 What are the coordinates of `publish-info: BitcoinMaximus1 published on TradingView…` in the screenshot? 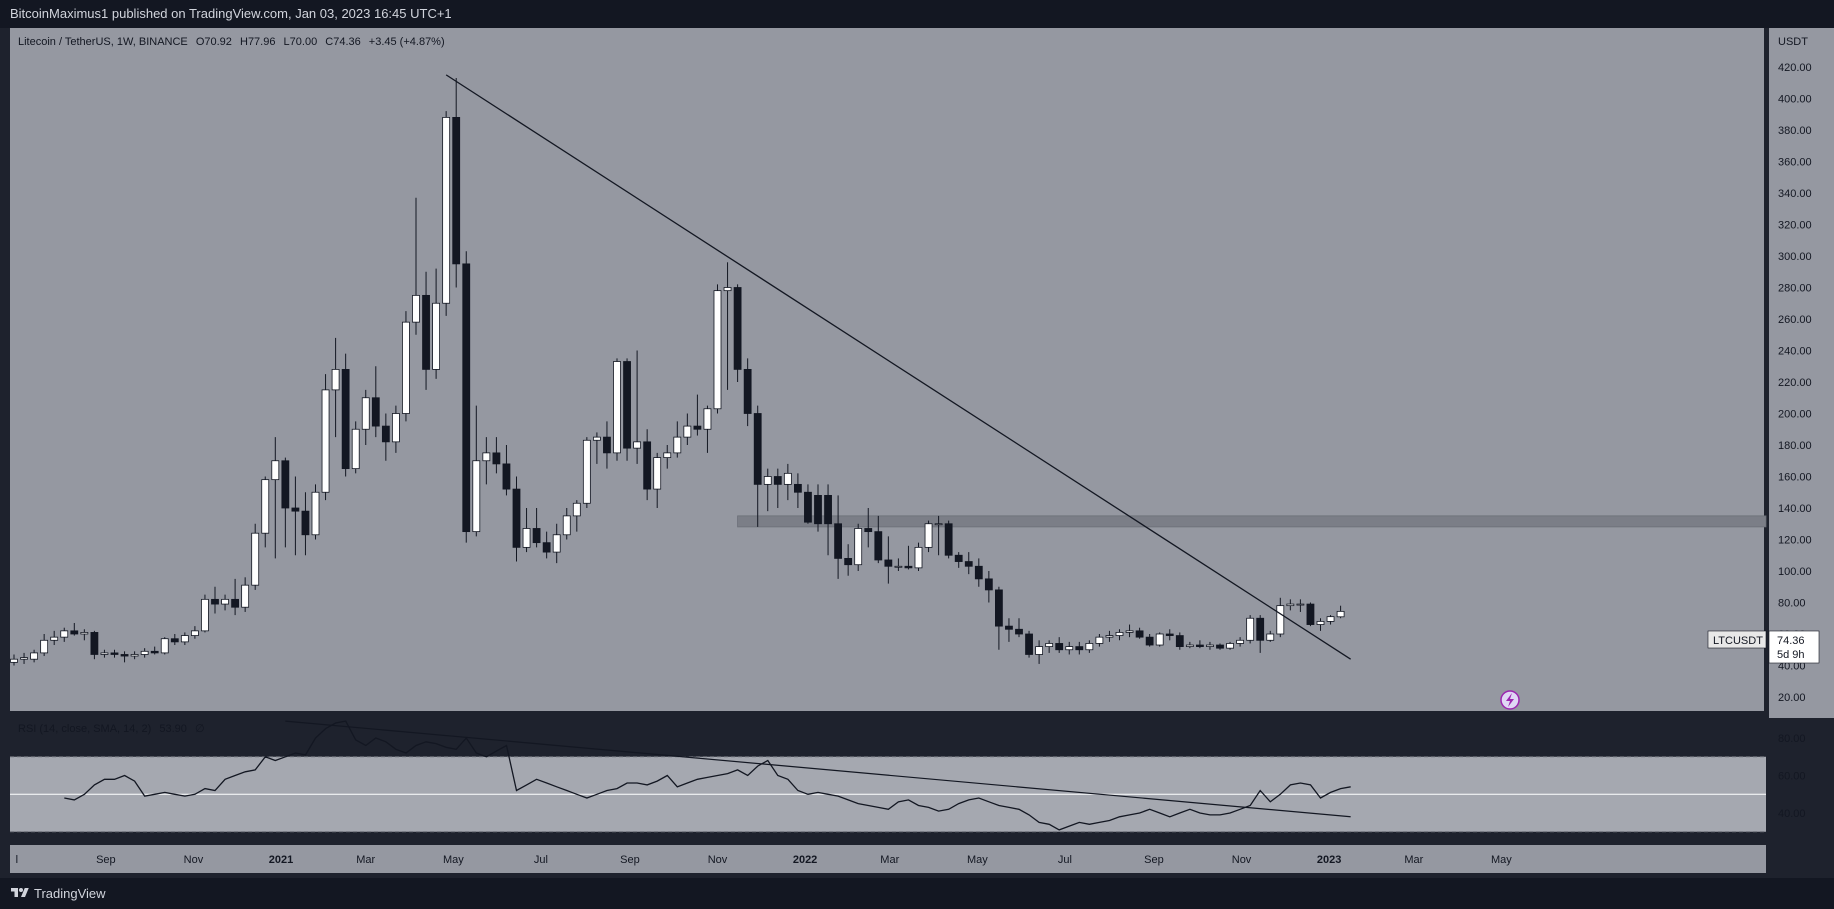 It's located at (231, 13).